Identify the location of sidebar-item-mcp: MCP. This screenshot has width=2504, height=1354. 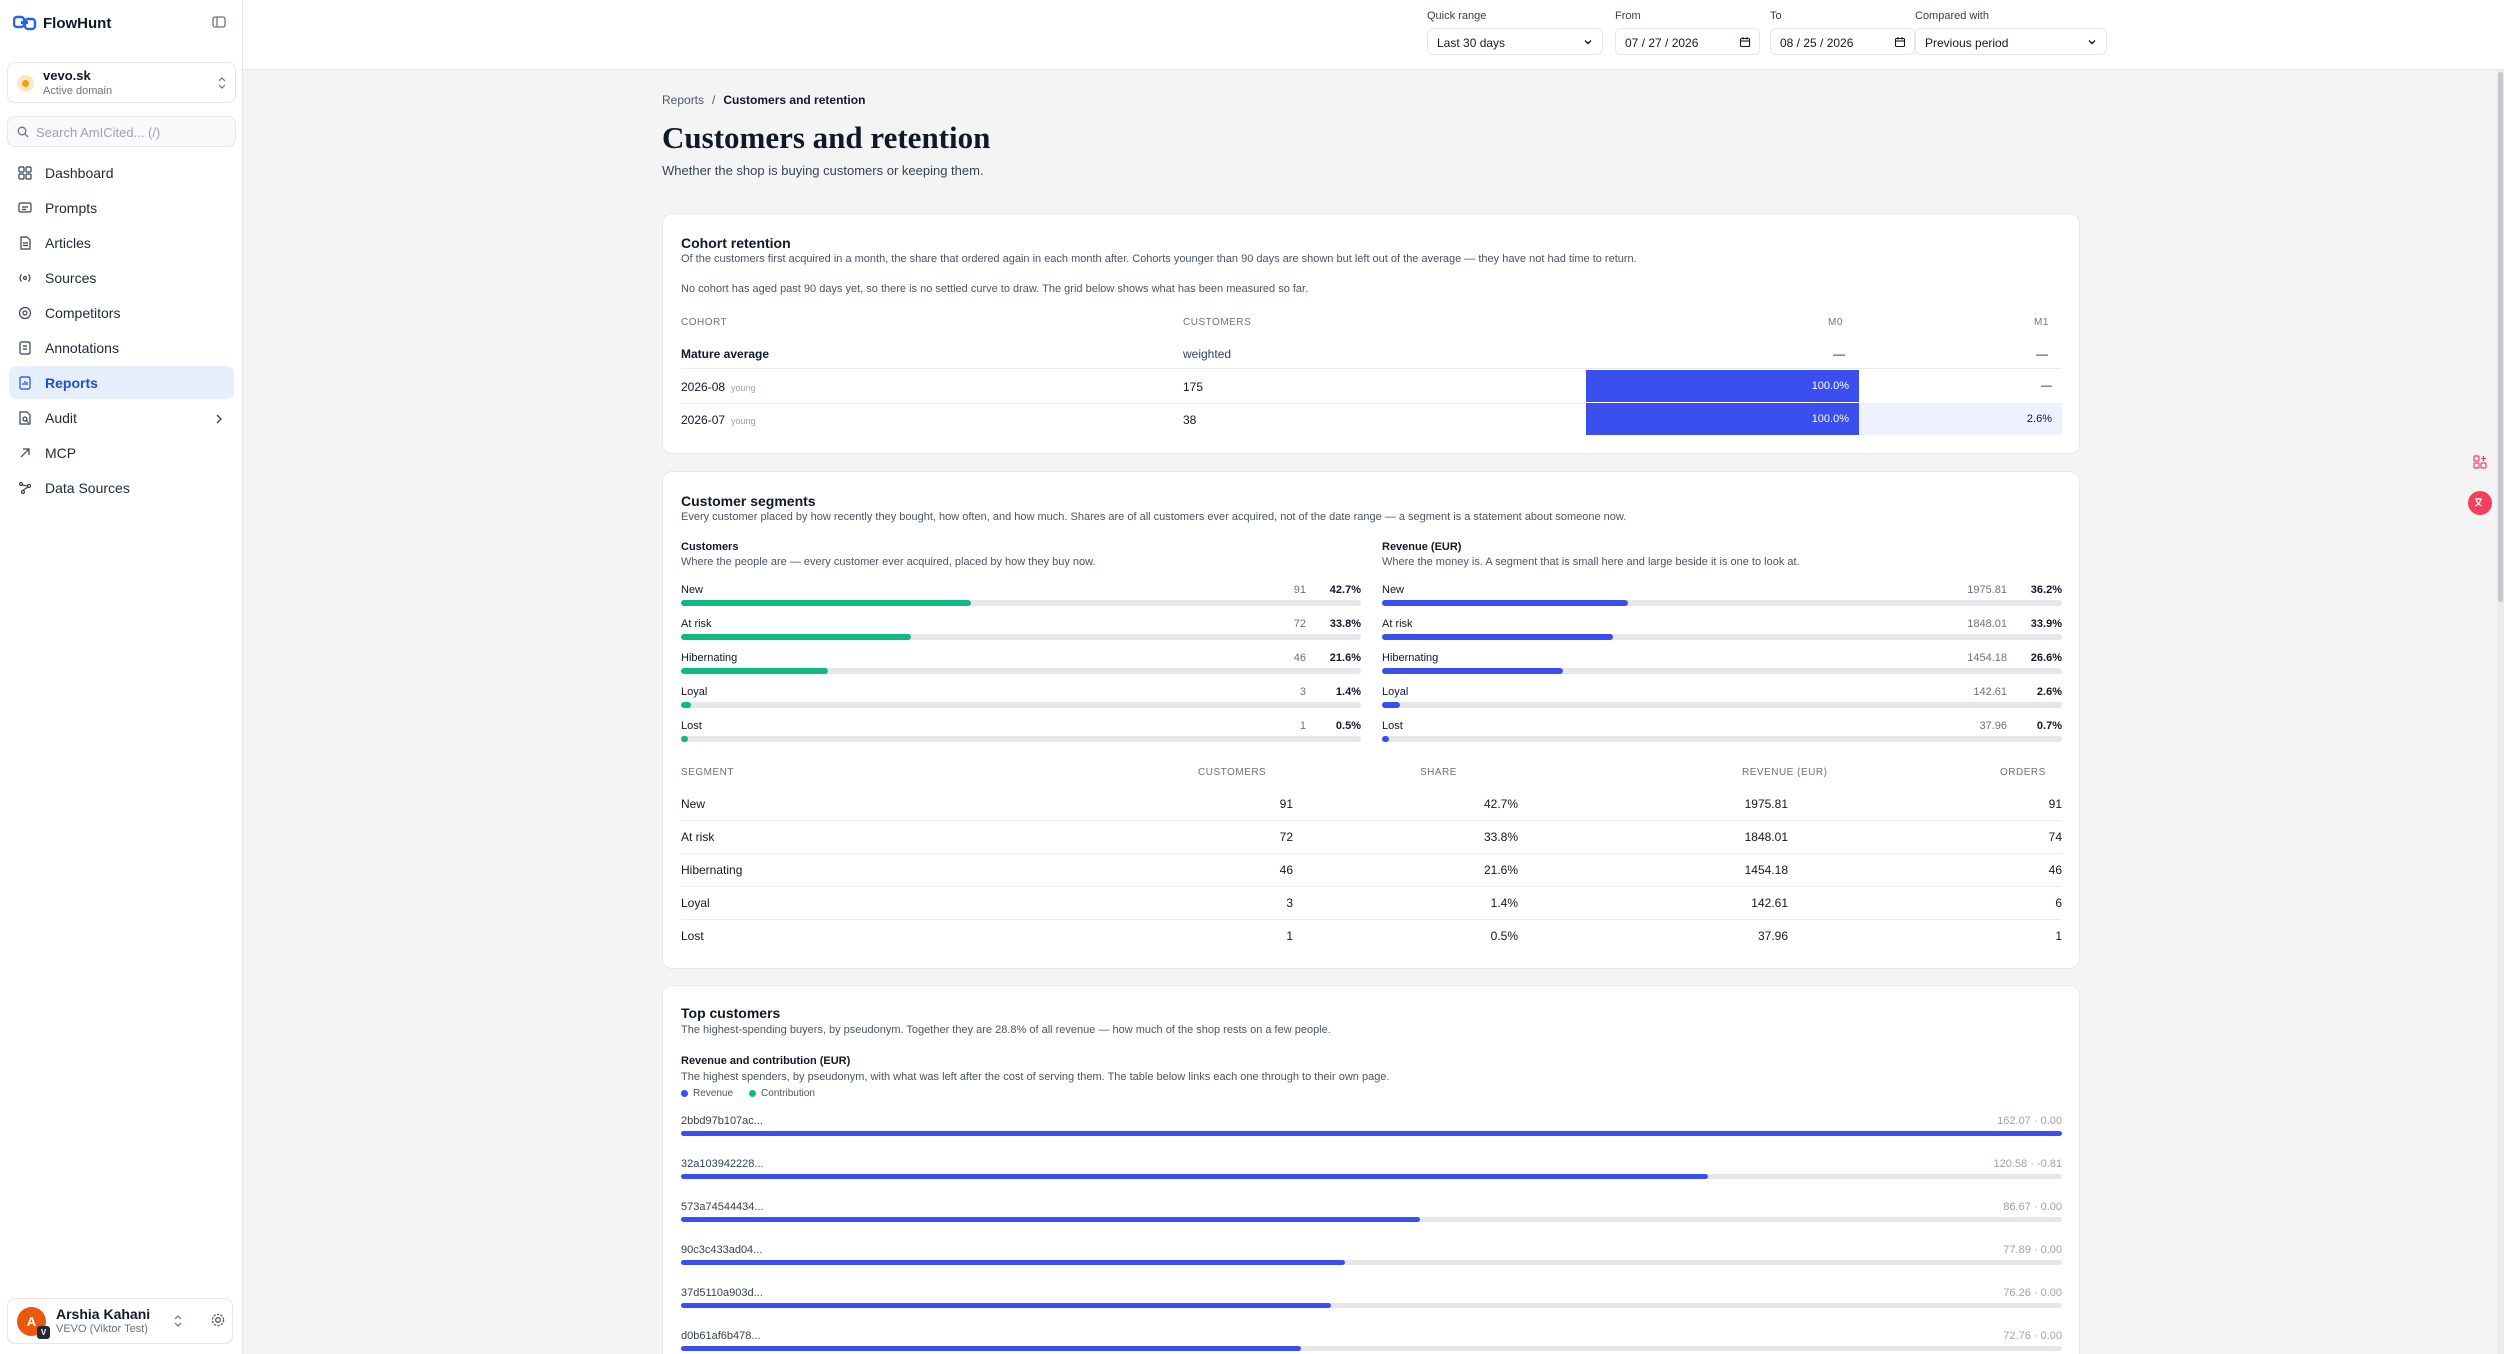
(121, 452).